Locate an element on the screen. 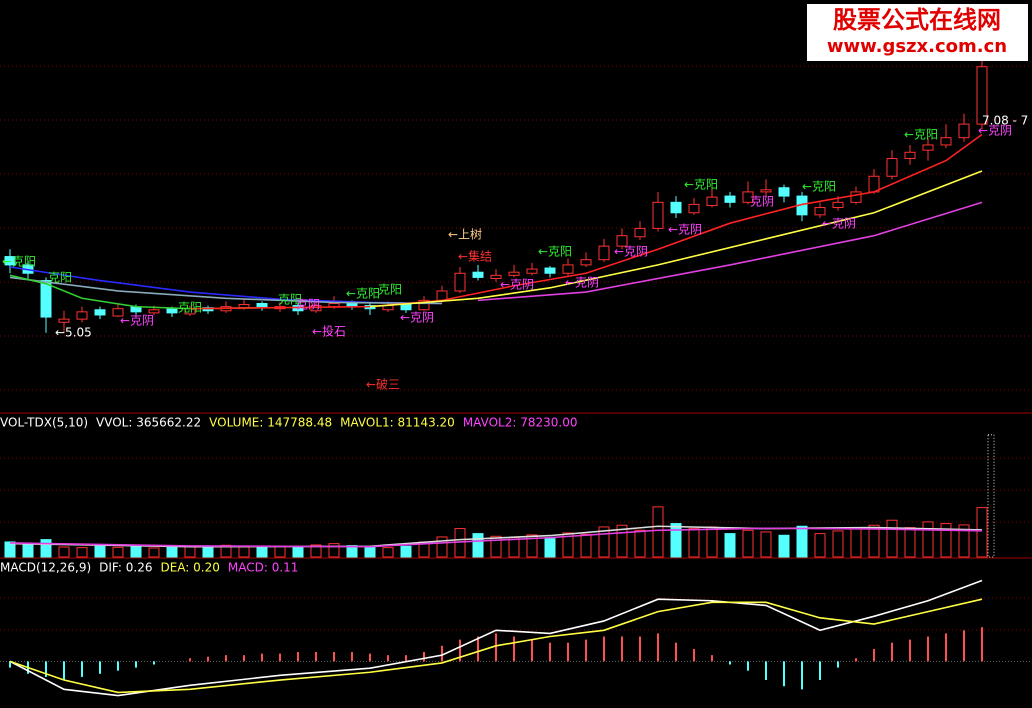 This screenshot has height=708, width=1032. annotation: ←集结 is located at coordinates (475, 256).